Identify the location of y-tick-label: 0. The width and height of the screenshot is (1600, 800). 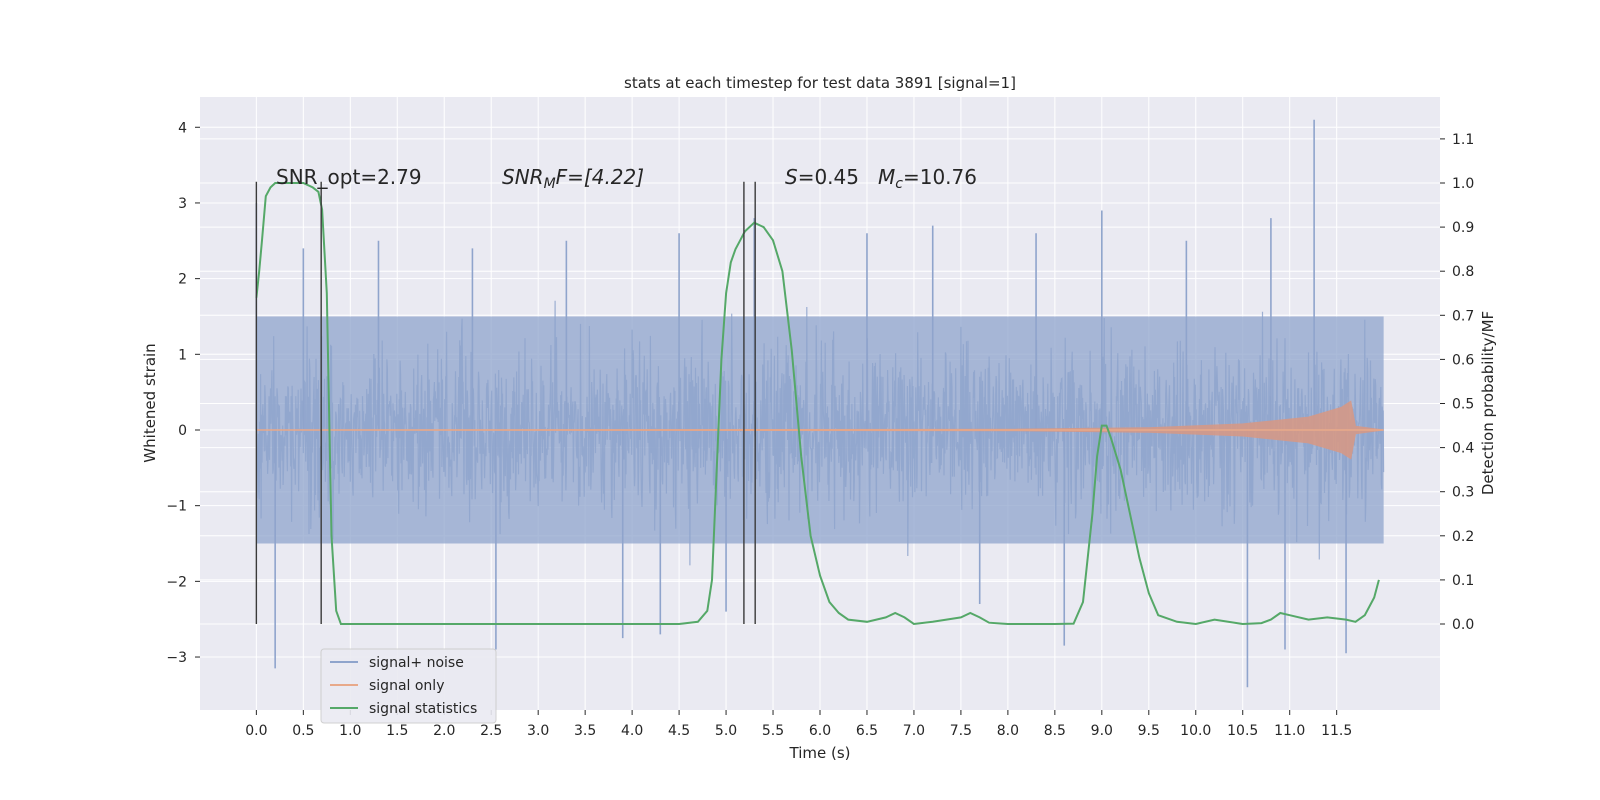
(182, 431).